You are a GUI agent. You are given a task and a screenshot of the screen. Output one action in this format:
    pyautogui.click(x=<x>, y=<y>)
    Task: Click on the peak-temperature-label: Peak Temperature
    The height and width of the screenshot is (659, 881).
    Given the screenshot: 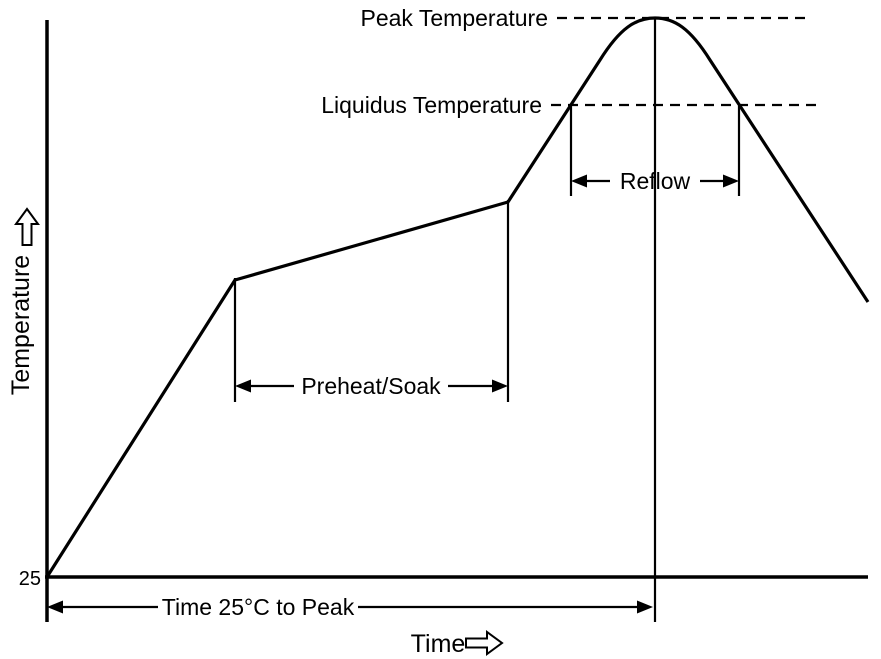 What is the action you would take?
    pyautogui.click(x=454, y=18)
    